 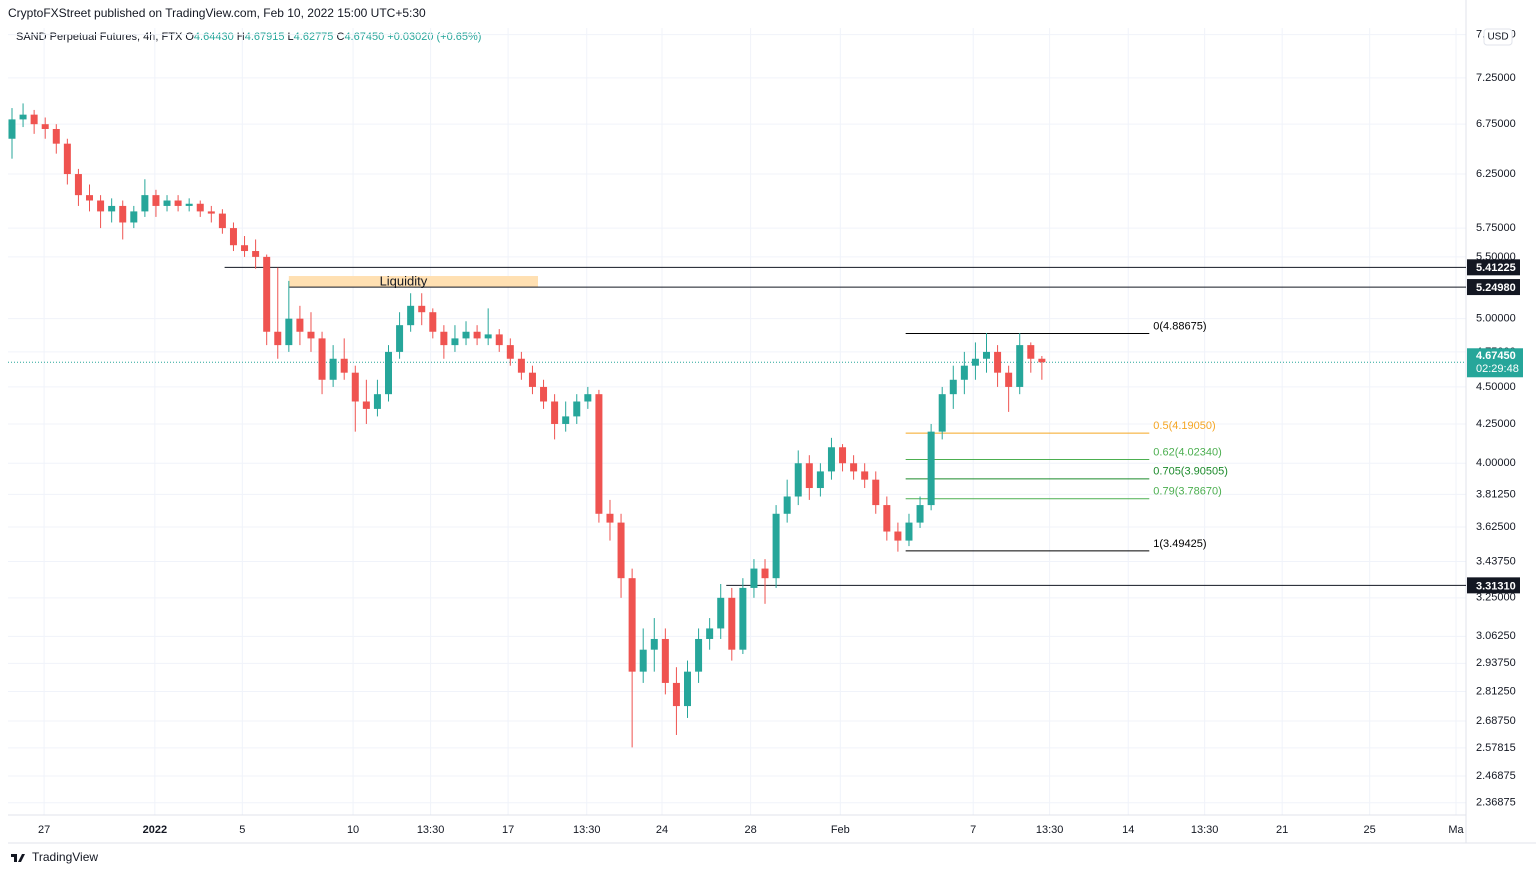 I want to click on x-tick-label: 21, so click(x=1282, y=830).